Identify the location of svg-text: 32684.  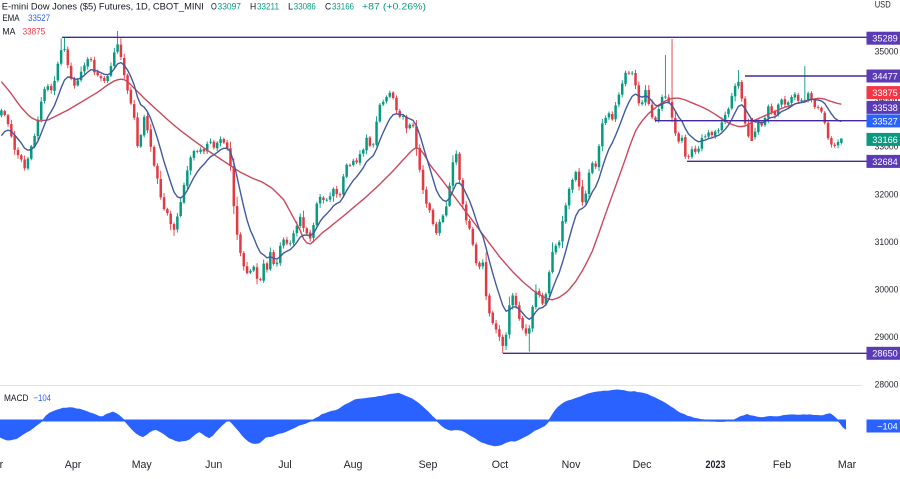
(885, 162).